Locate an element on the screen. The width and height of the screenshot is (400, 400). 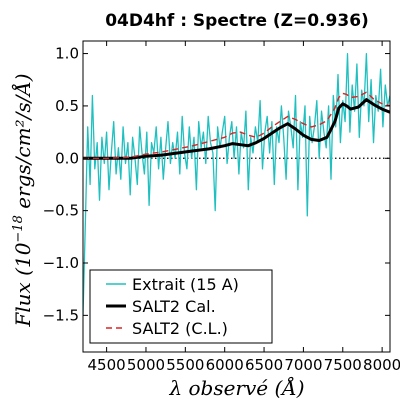
x-tick-label: 4500 is located at coordinates (107, 365).